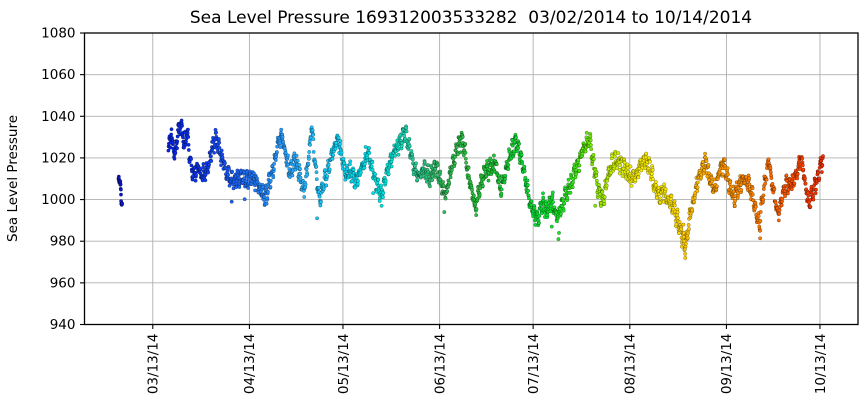  I want to click on y-tick-label: 960, so click(63, 283).